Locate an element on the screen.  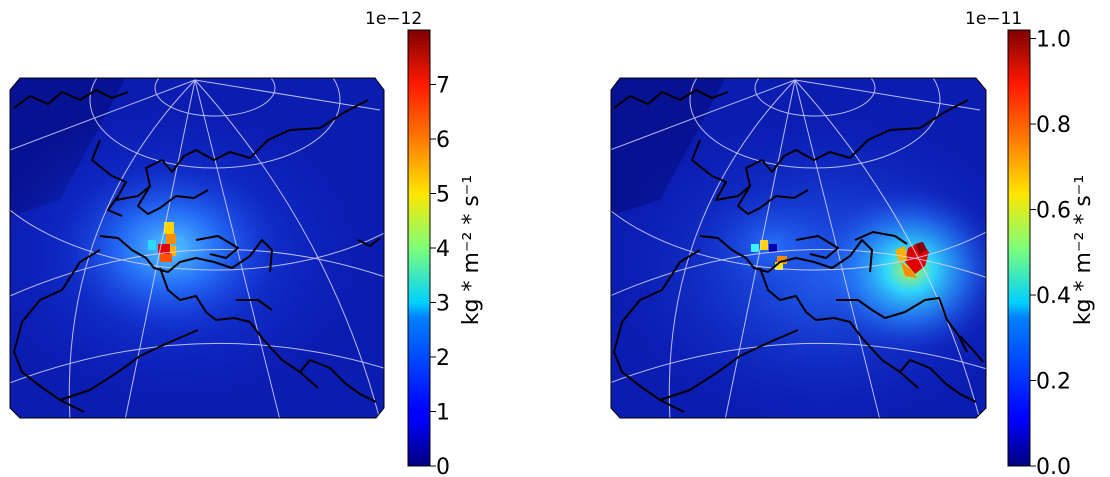
colorbar-tick-label: 7 is located at coordinates (443, 86).